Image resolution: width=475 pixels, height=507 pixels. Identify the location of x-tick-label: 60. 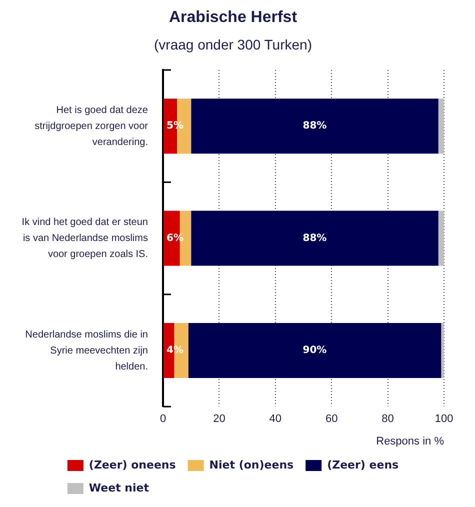
(331, 419).